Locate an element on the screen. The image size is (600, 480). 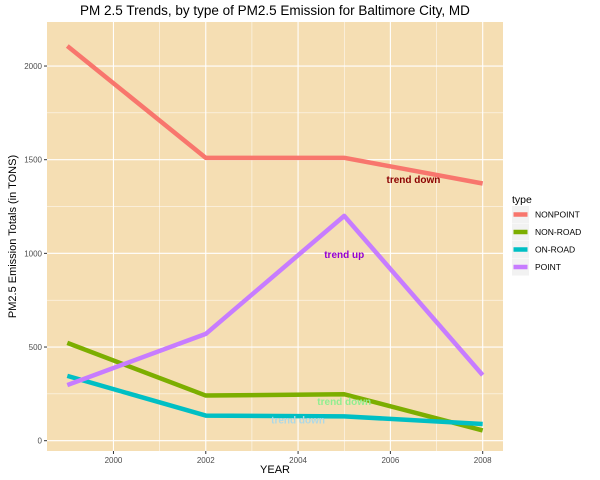
y-tick-label: 2000 is located at coordinates (33, 66).